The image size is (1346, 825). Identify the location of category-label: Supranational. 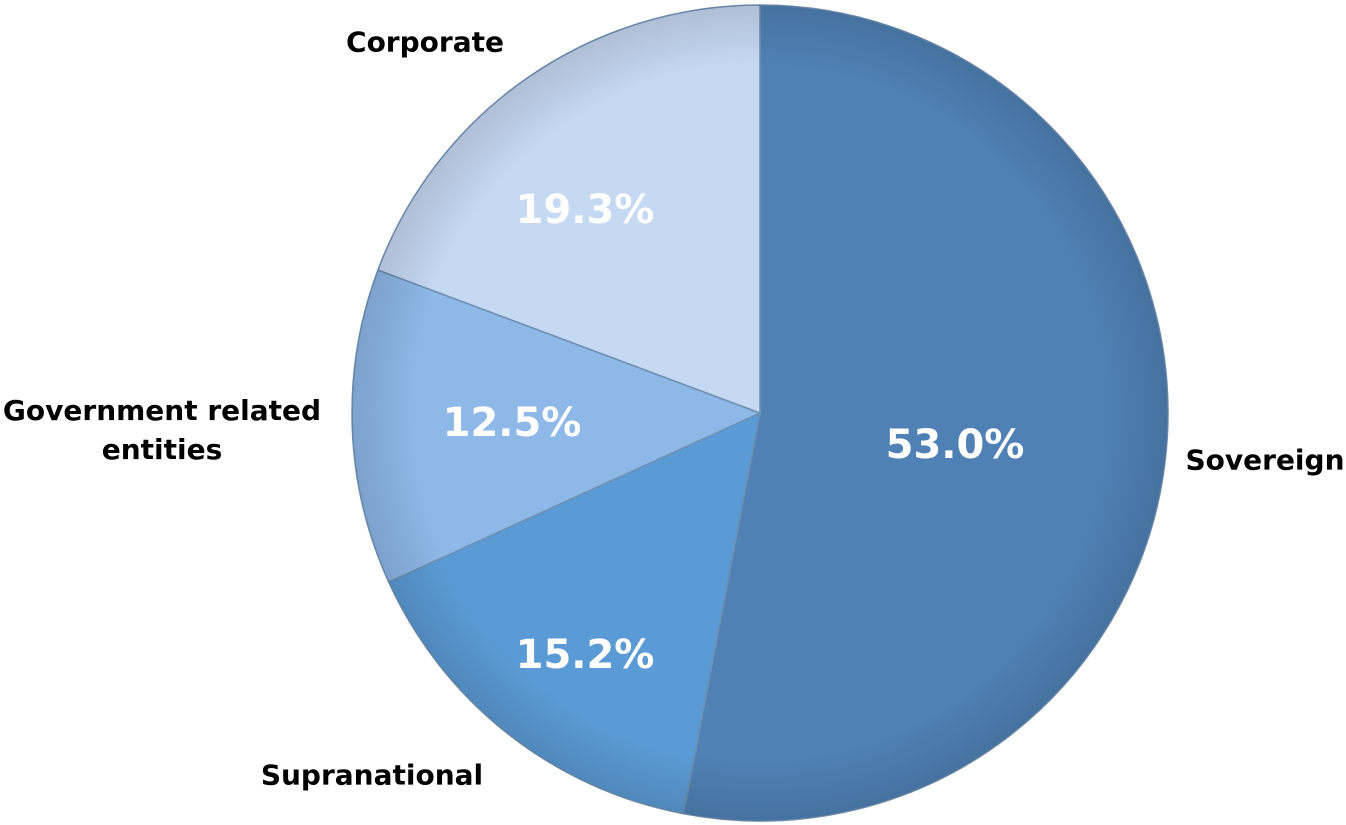
(372, 775).